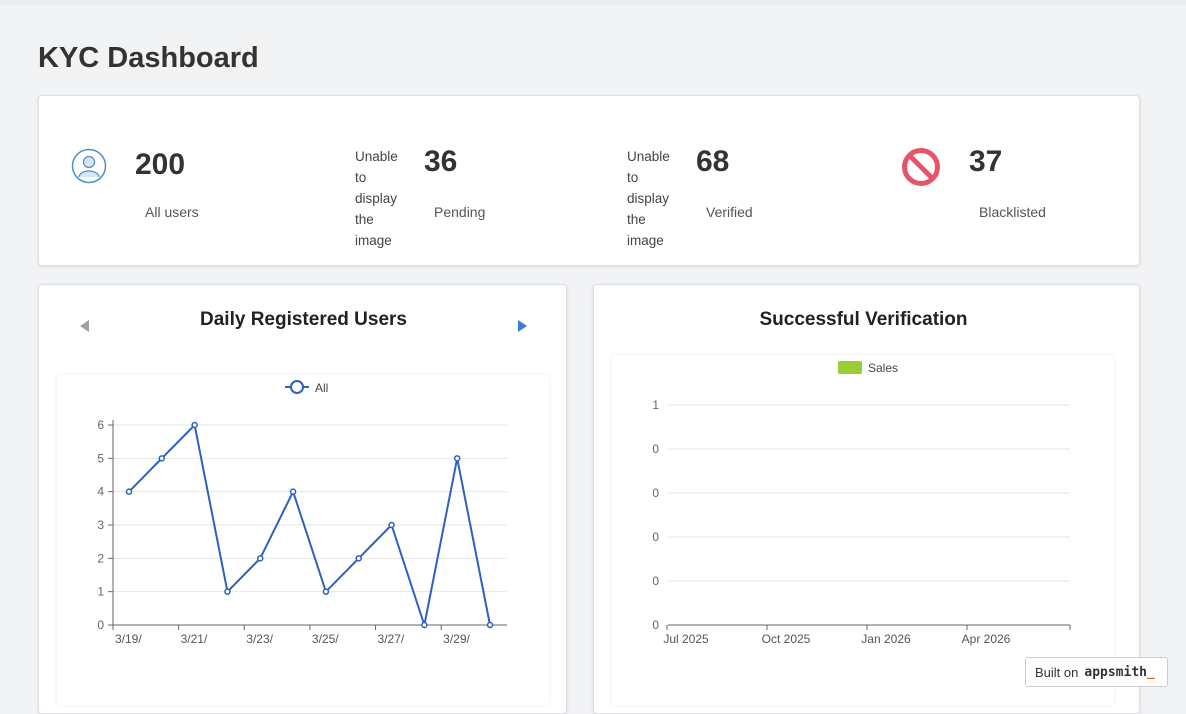 This screenshot has width=1186, height=714. Describe the element at coordinates (172, 212) in the screenshot. I see `all-users-label: All users` at that location.